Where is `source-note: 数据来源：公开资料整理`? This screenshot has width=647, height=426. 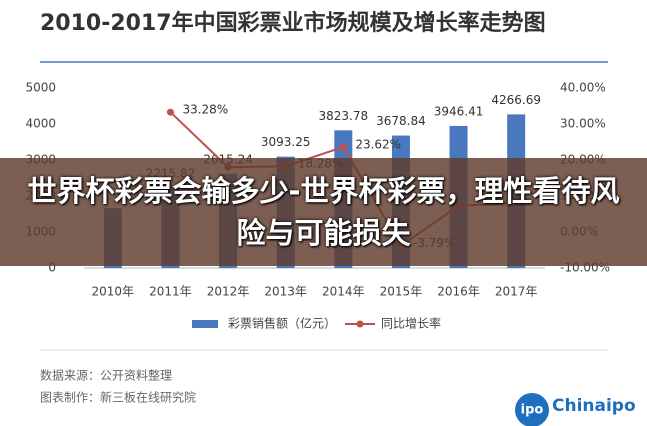 source-note: 数据来源：公开资料整理 is located at coordinates (106, 375).